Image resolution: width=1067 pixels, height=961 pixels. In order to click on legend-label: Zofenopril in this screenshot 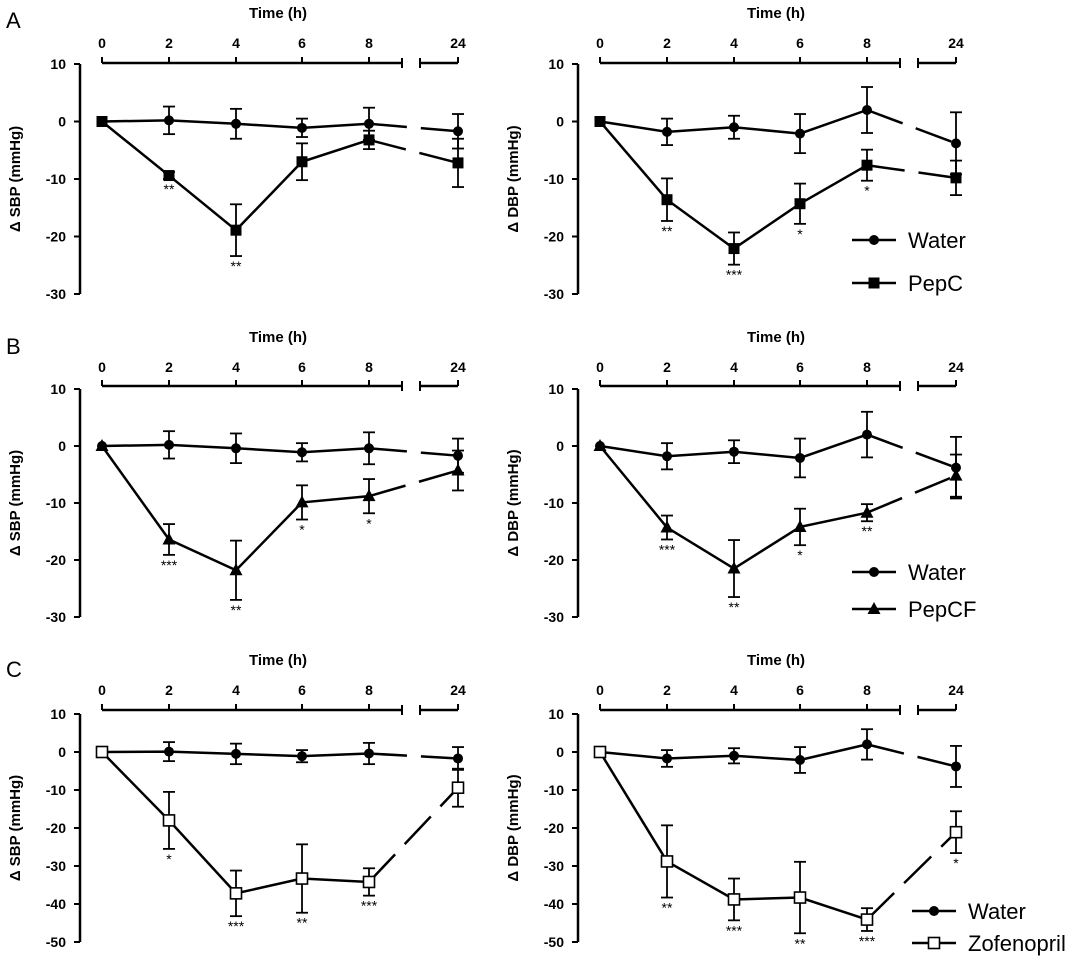, I will do `click(1017, 943)`.